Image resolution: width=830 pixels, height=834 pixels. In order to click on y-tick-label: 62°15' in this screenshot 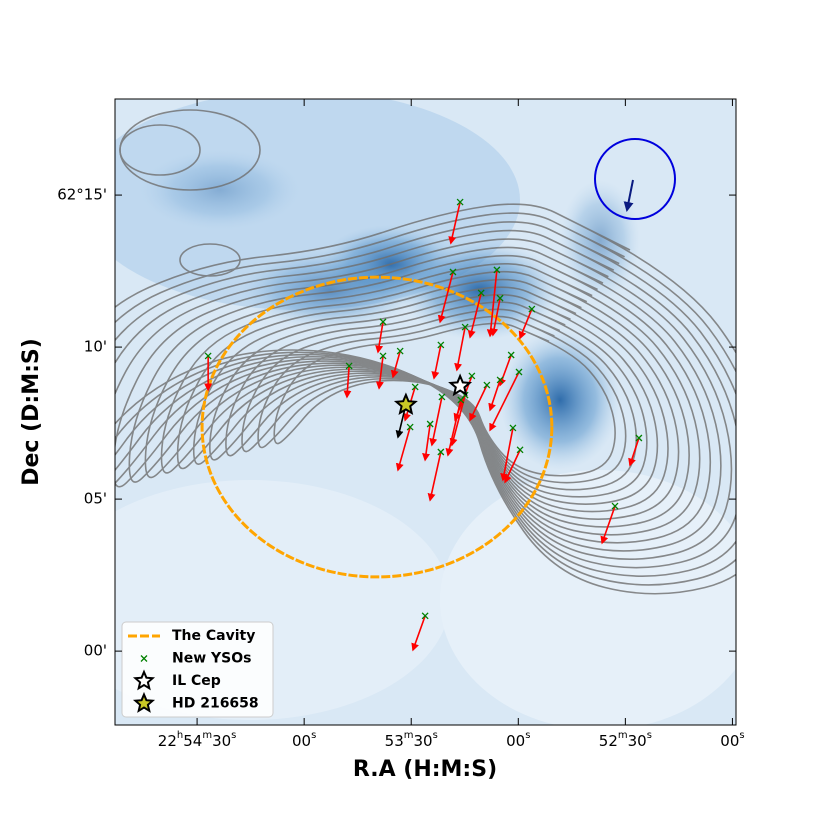, I will do `click(82, 195)`.